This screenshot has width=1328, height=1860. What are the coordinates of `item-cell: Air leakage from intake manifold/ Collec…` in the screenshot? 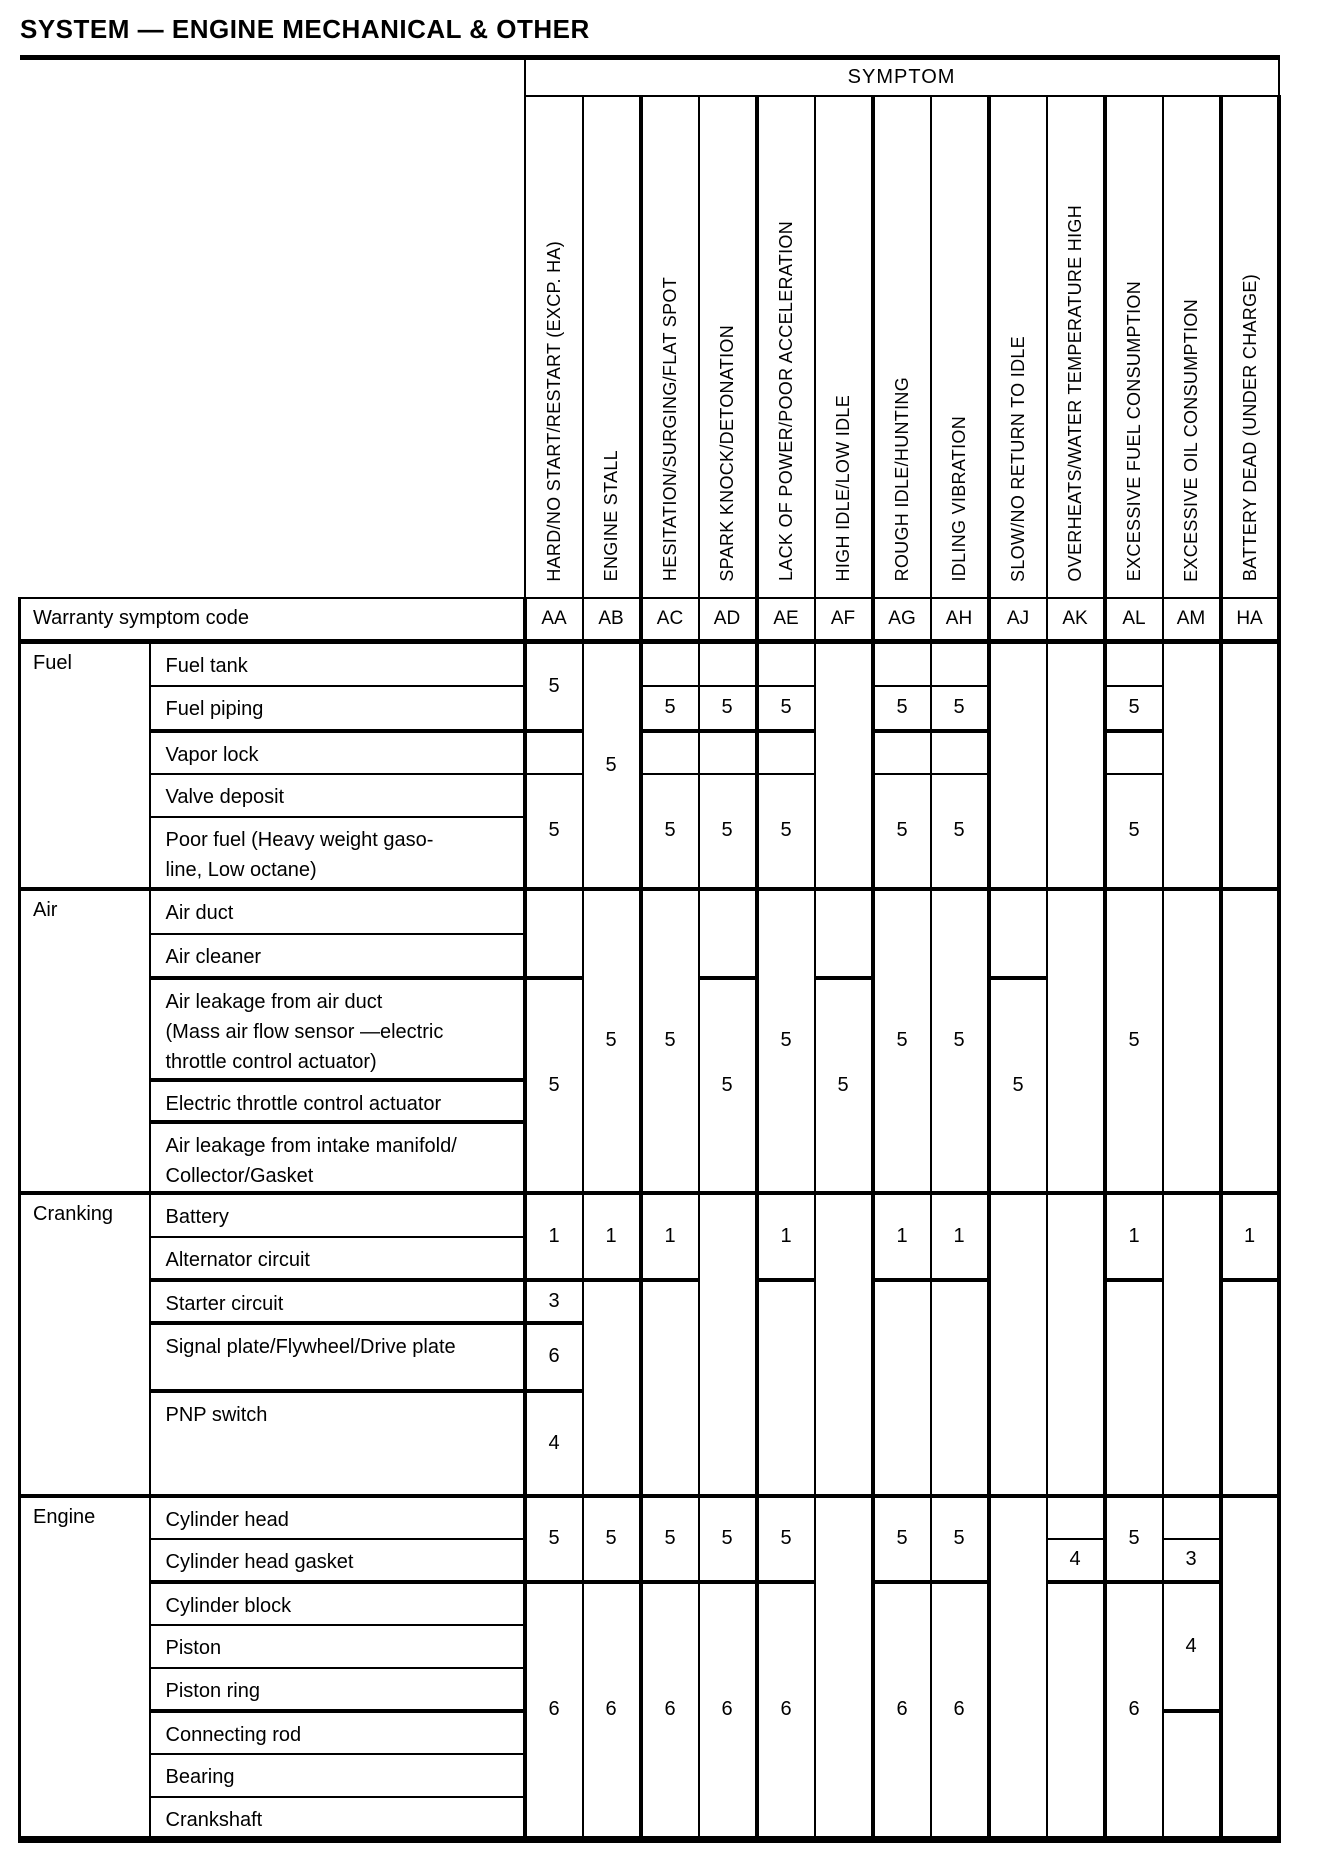 It's located at (337, 1157).